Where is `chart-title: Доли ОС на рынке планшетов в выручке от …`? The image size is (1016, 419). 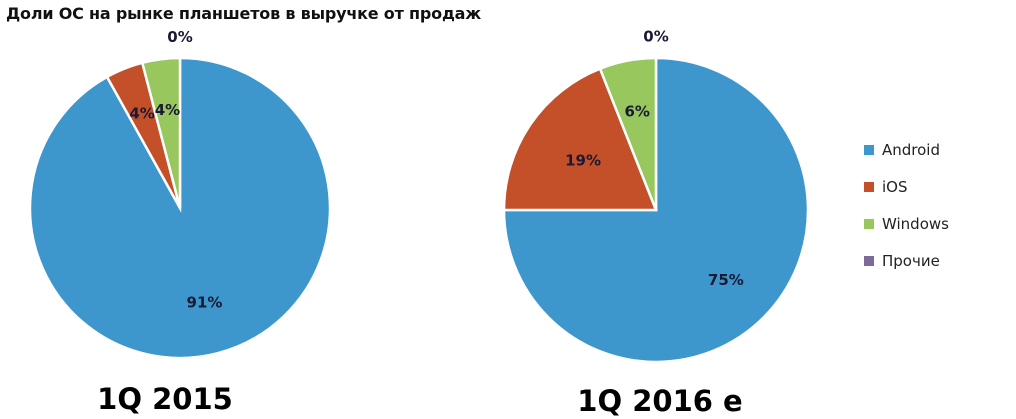
chart-title: Доли ОС на рынке планшетов в выручке от … is located at coordinates (243, 13).